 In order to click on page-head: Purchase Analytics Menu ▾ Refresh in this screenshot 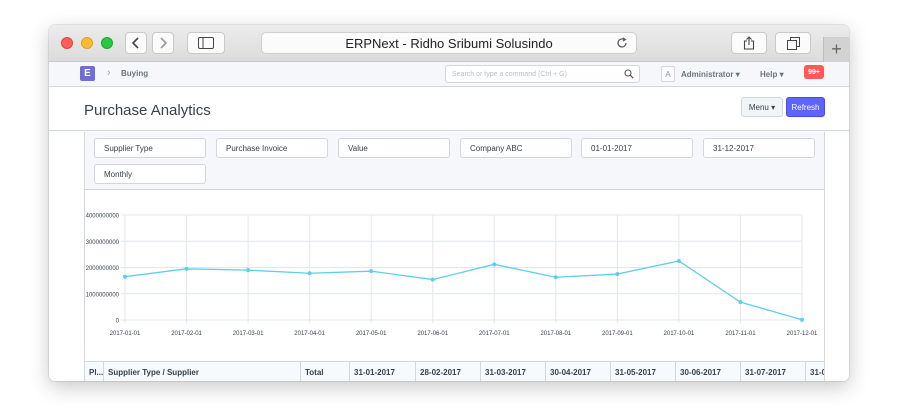, I will do `click(449, 109)`.